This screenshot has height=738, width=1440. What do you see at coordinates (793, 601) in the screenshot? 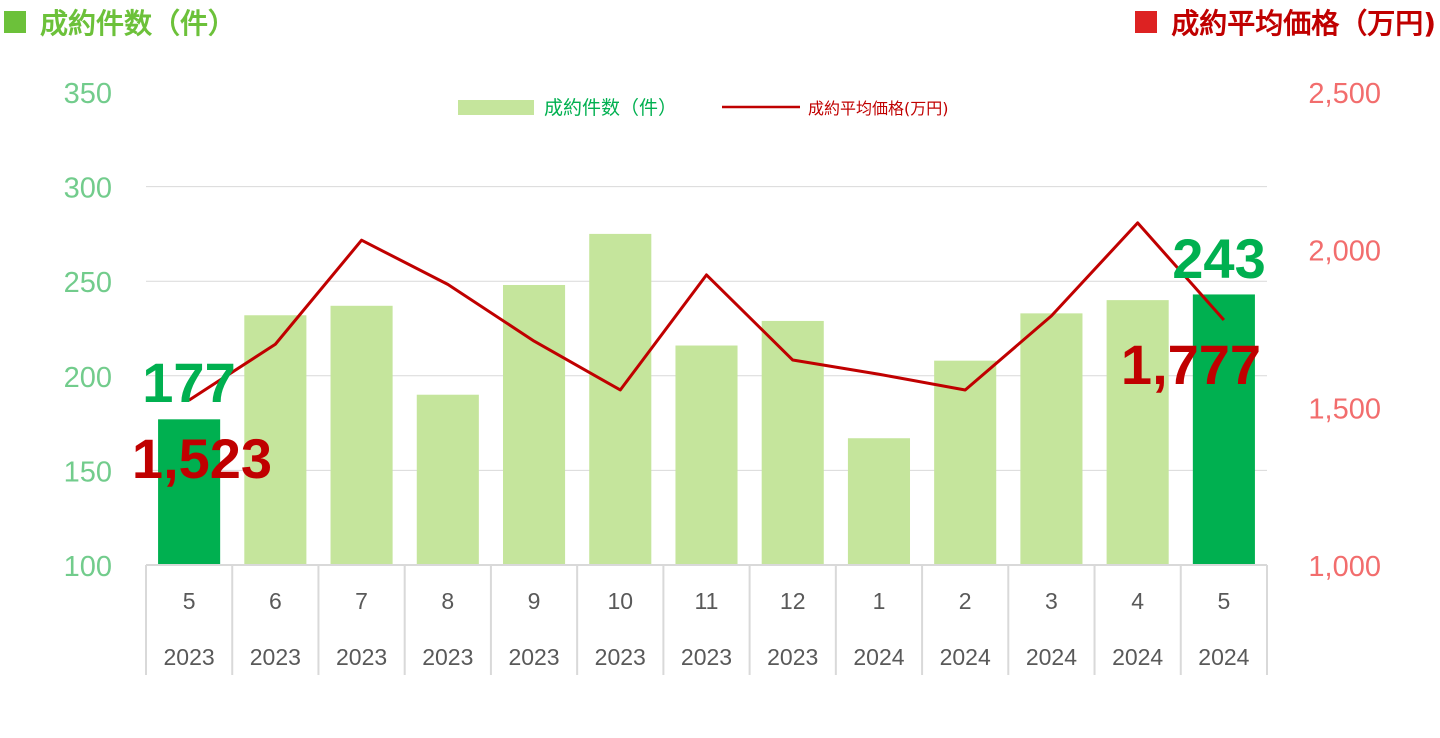
I see `month-label: 12` at bounding box center [793, 601].